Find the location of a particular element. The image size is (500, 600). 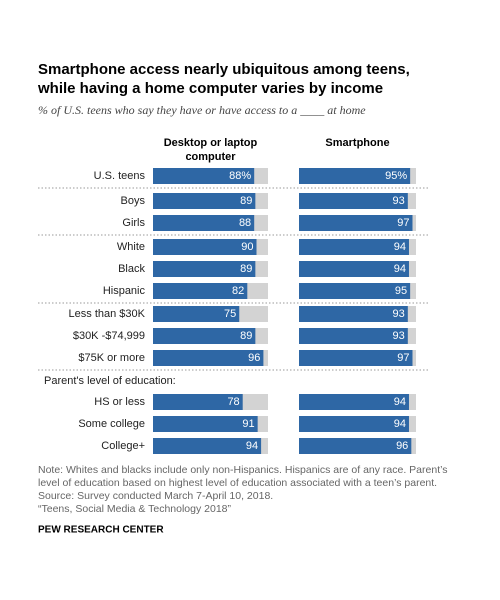

panel-header: Desktop or laptop computer is located at coordinates (210, 150).